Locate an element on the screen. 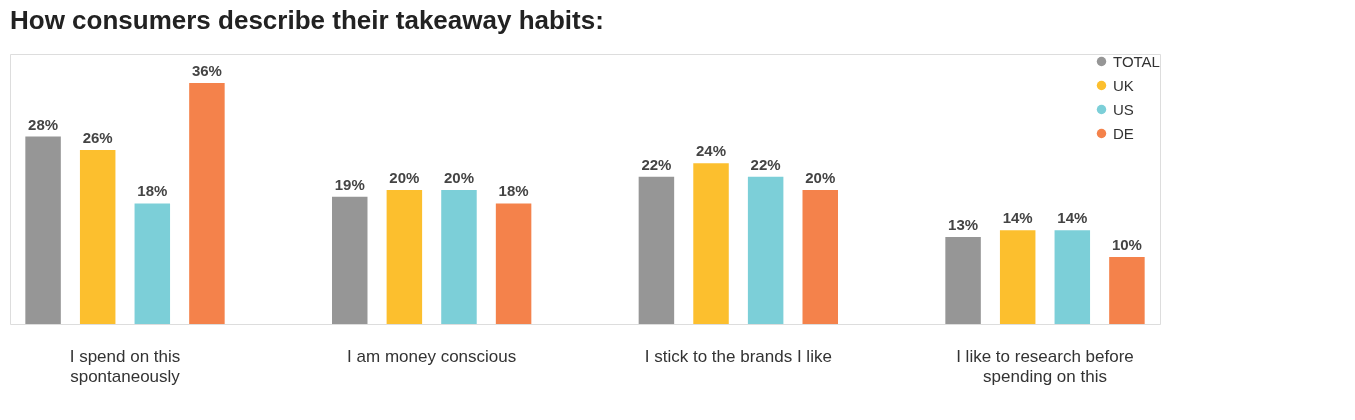 This screenshot has width=1355, height=420. chart-title: How consumers describe their takeaway habits: is located at coordinates (307, 20).